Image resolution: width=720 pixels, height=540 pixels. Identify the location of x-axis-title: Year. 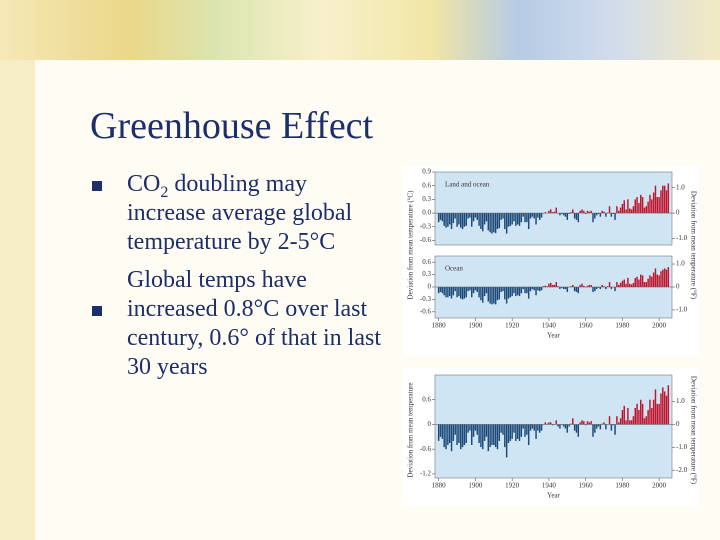
(554, 336).